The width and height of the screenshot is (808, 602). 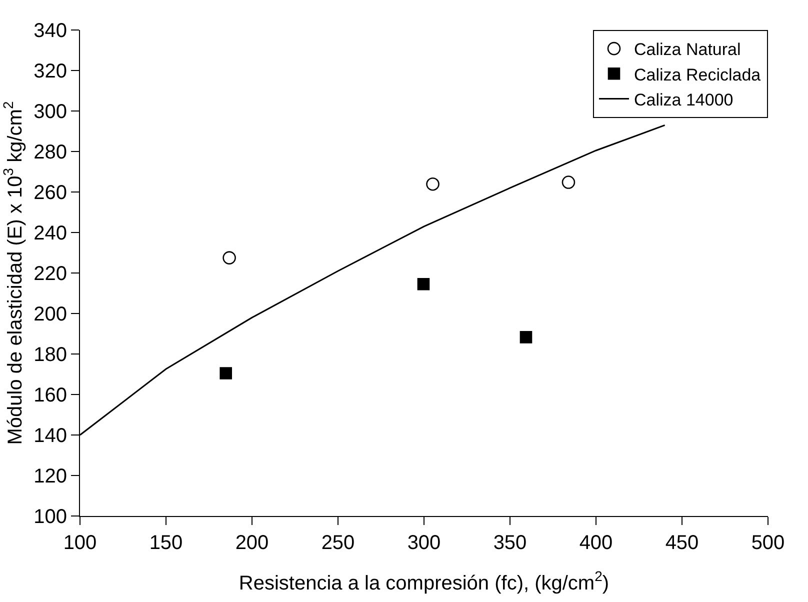 I want to click on legend-label: Caliza 14000, so click(x=684, y=100).